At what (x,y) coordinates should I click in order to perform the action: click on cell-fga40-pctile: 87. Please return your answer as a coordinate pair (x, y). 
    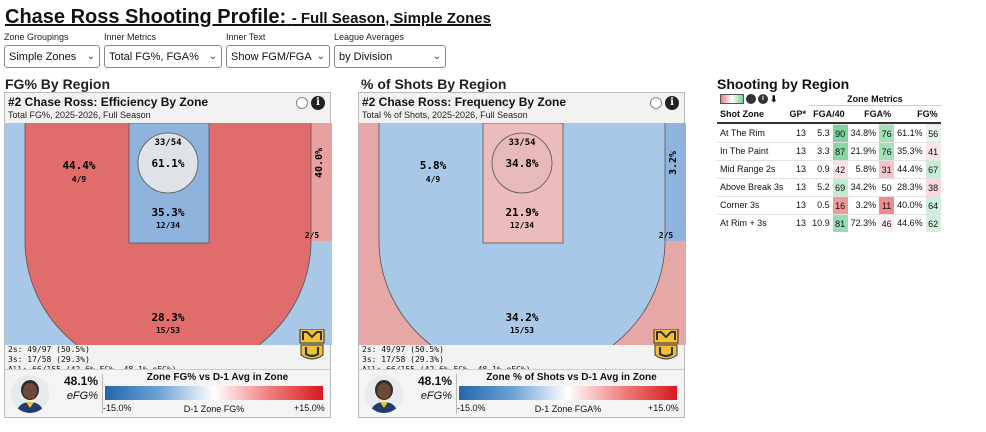
    Looking at the image, I should click on (840, 151).